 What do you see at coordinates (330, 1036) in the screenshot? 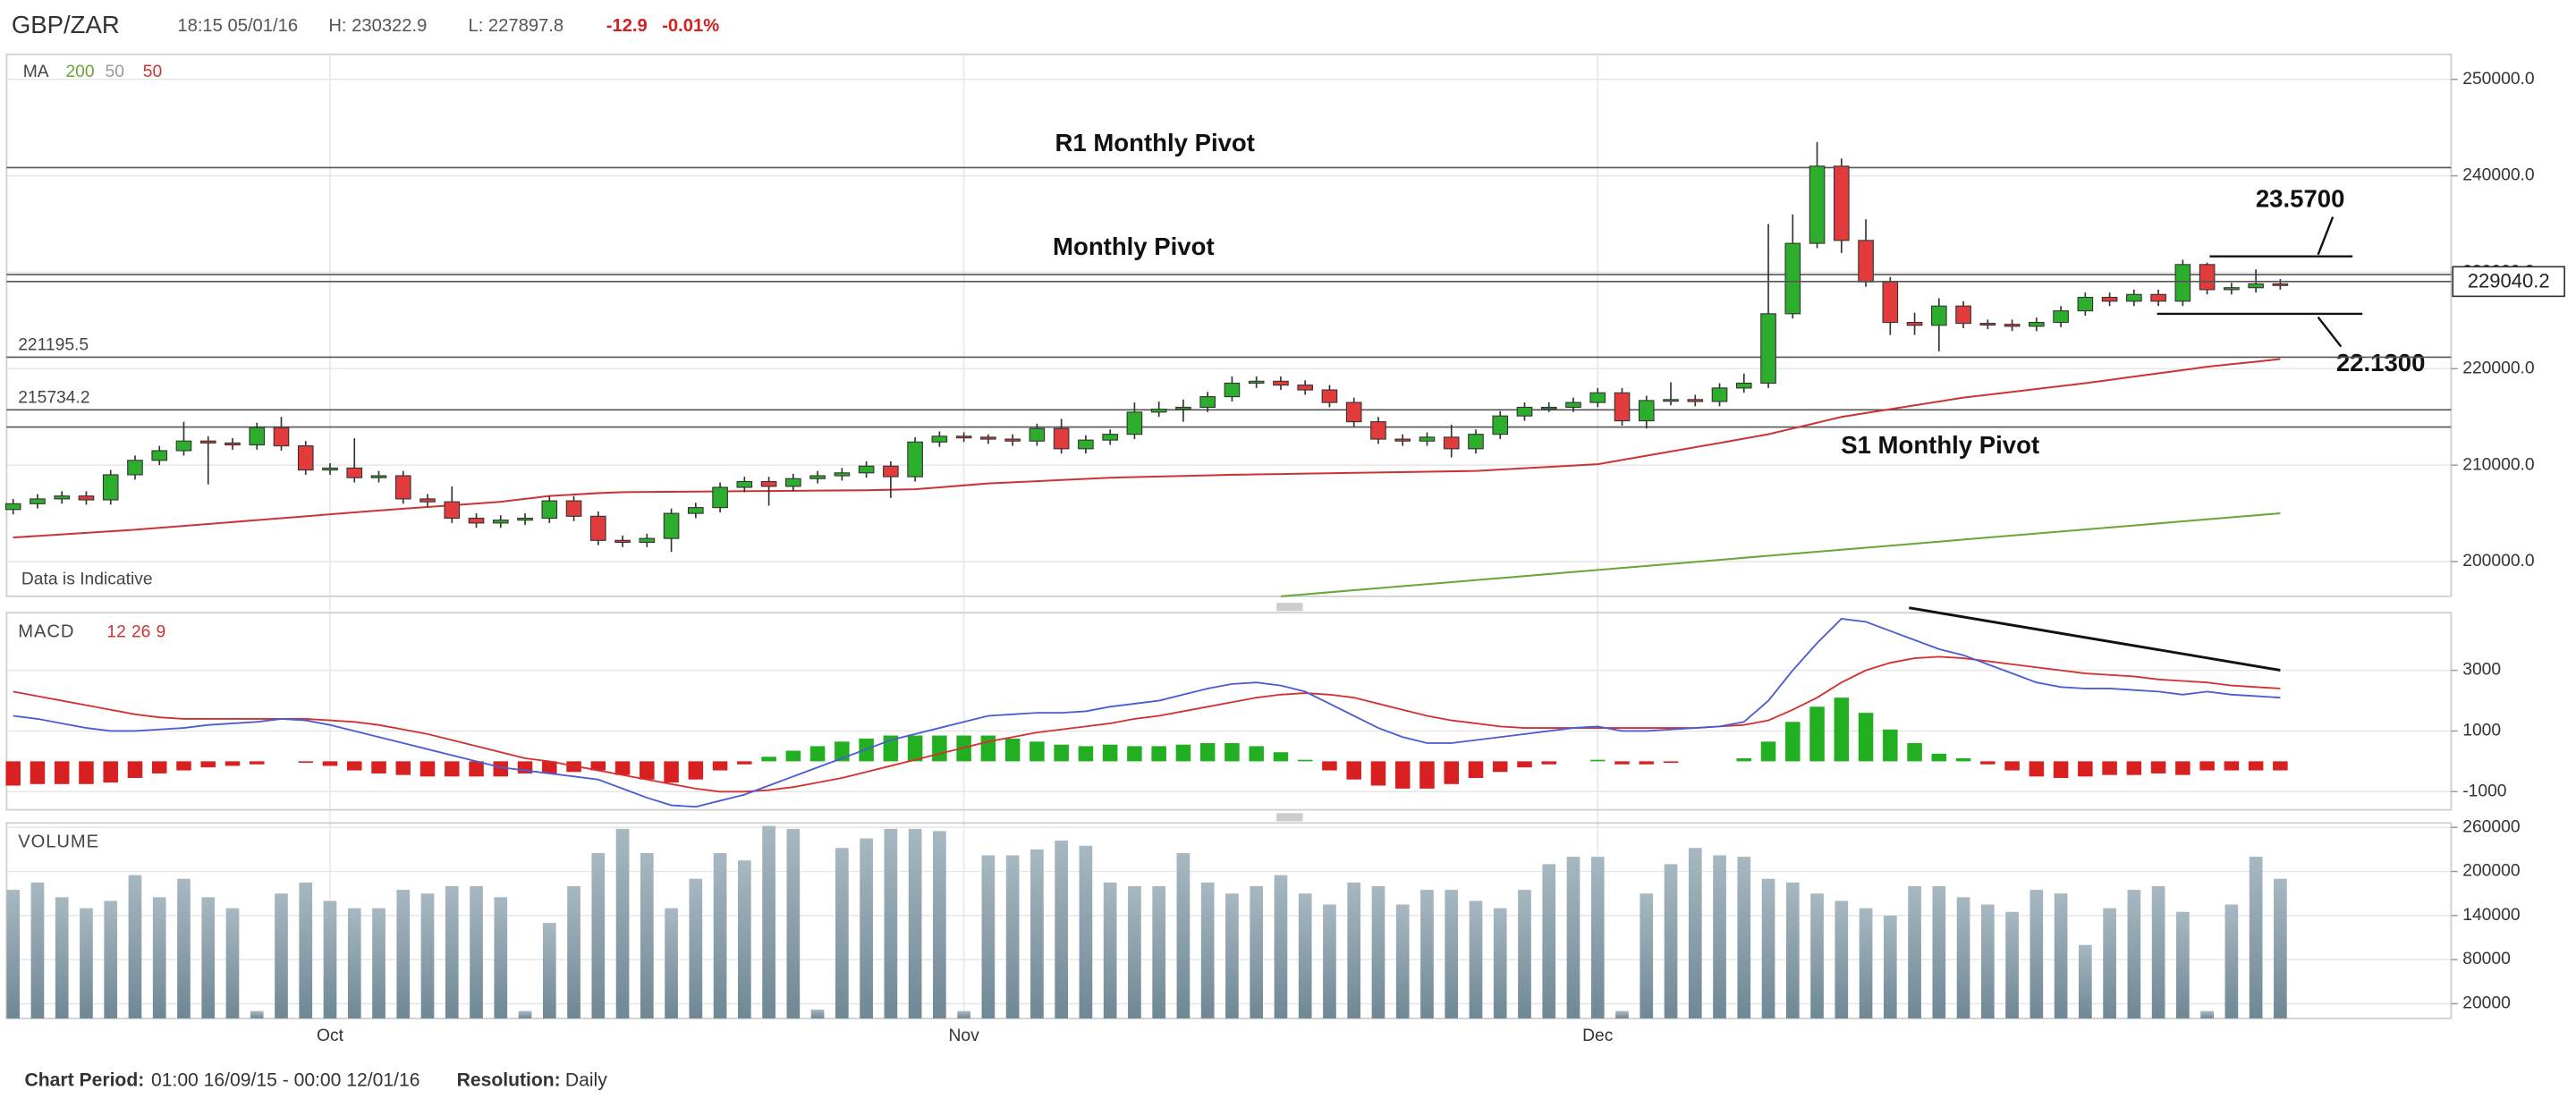
I see `x-tick-label: Oct` at bounding box center [330, 1036].